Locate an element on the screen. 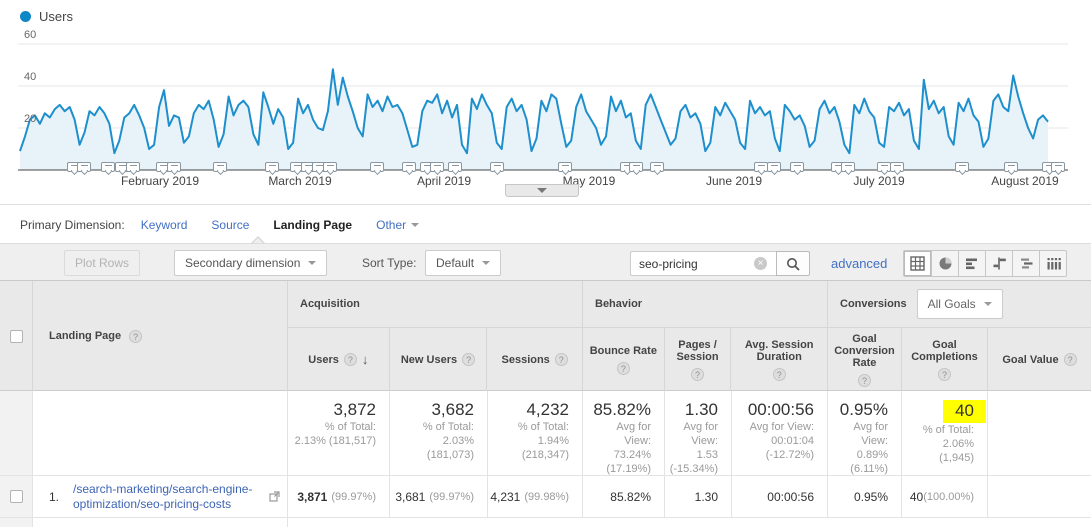  percentage-view-icon is located at coordinates (945, 263).